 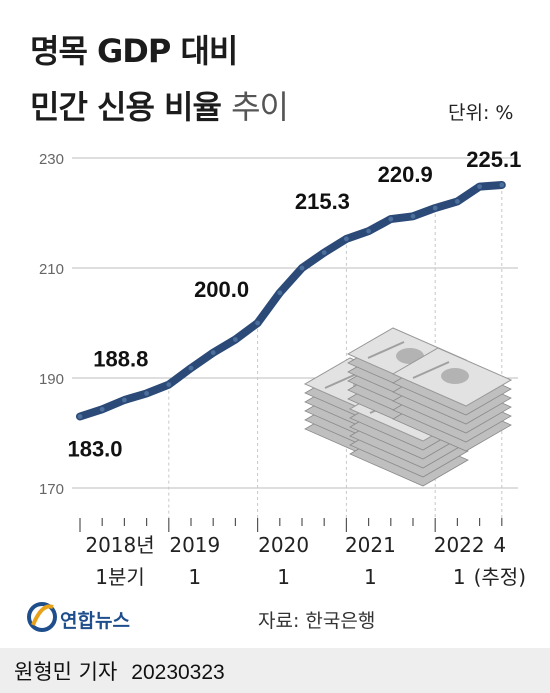 I want to click on y-tick-label: 230, so click(x=51, y=159).